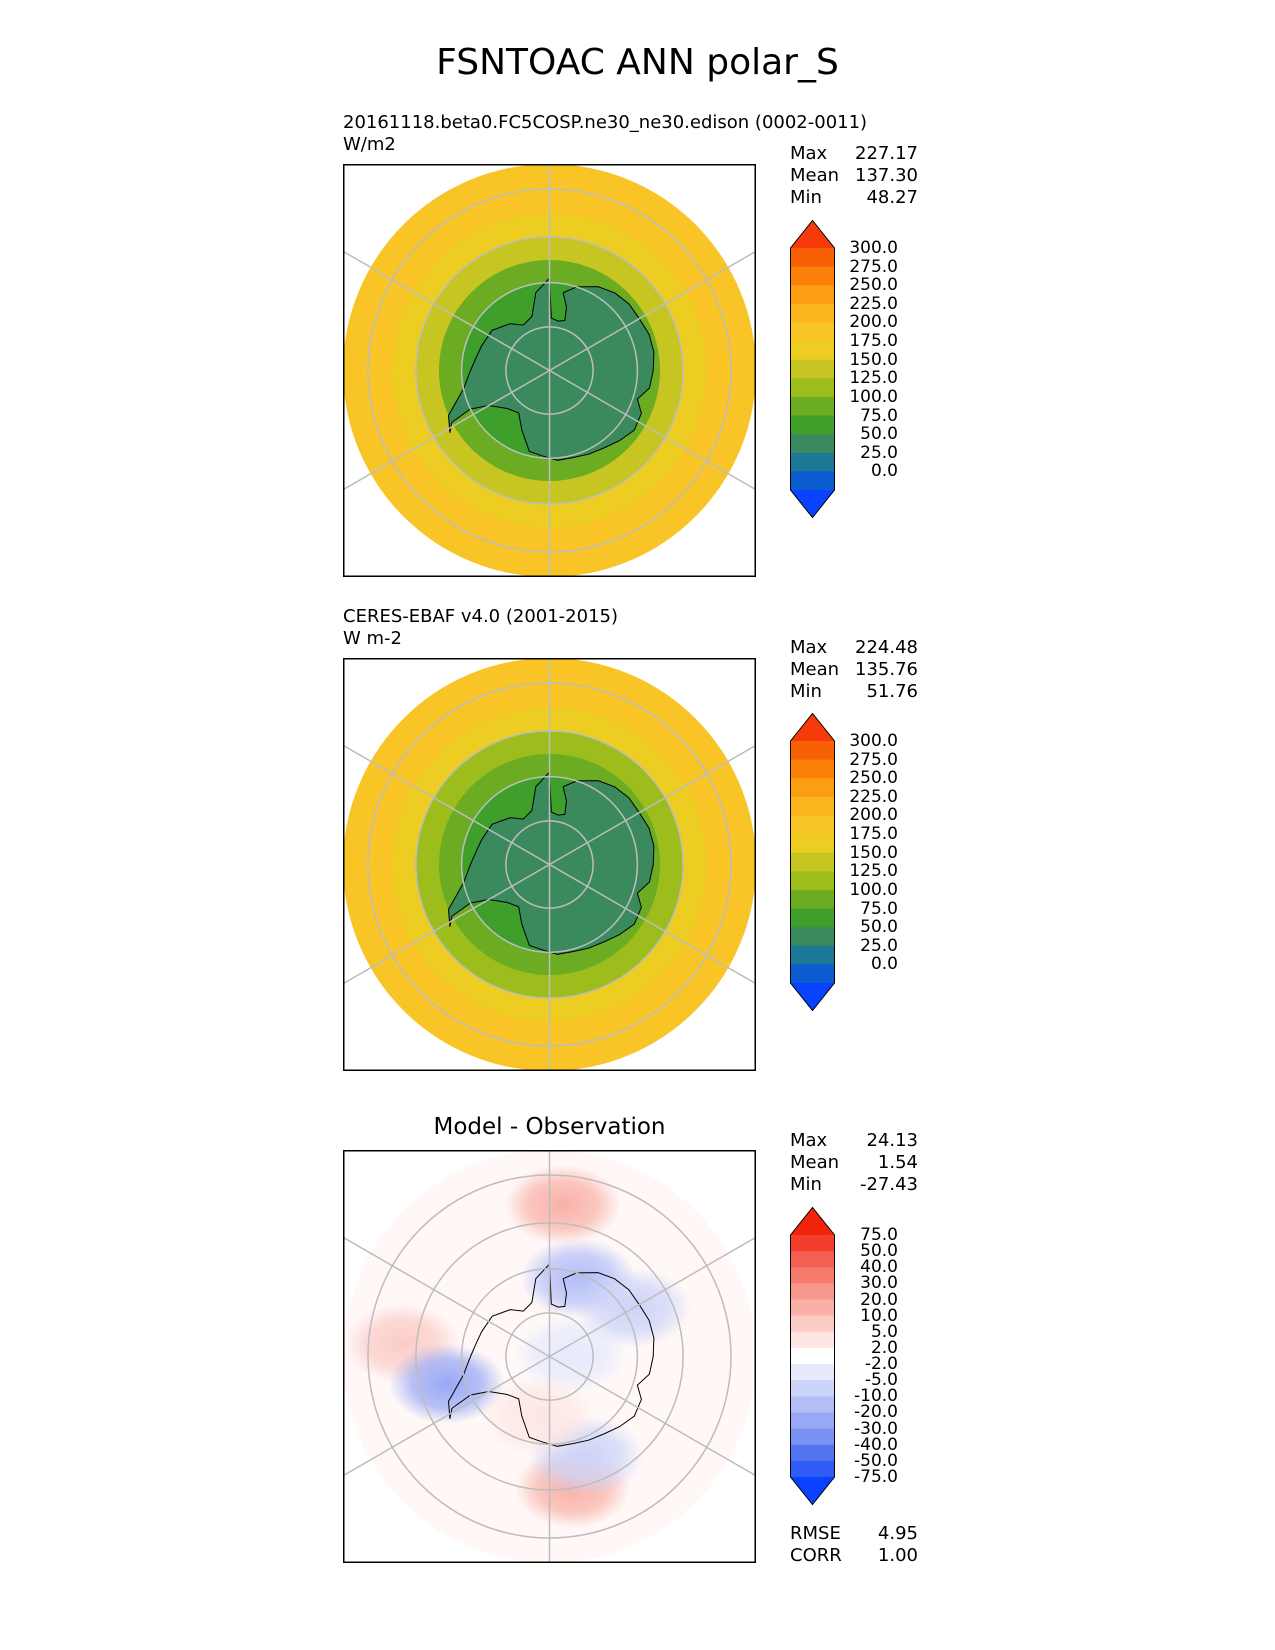 Image resolution: width=1275 pixels, height=1650 pixels. I want to click on stat-row: Mean 1.54, so click(854, 1163).